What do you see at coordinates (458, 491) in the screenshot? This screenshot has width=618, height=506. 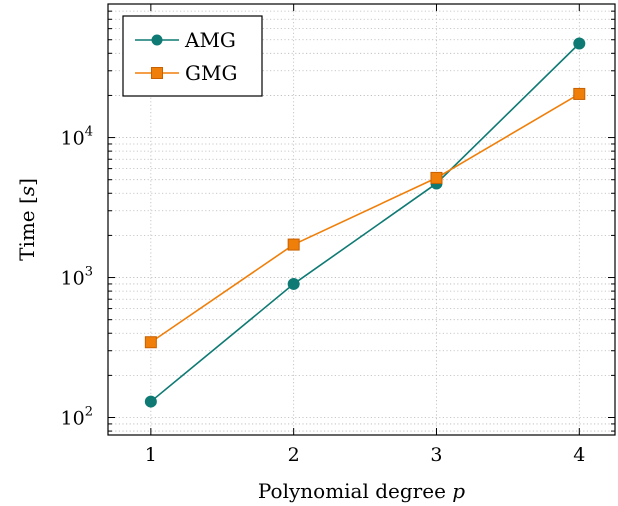 I see `x-axis-variable: p` at bounding box center [458, 491].